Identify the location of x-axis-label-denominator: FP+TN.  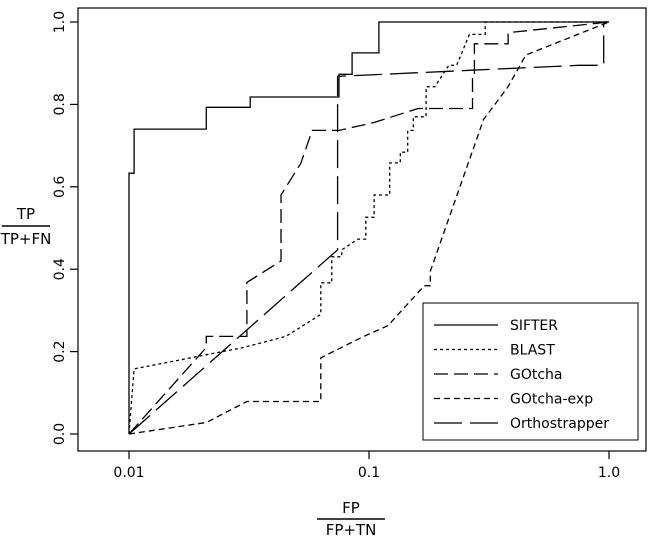
(351, 530).